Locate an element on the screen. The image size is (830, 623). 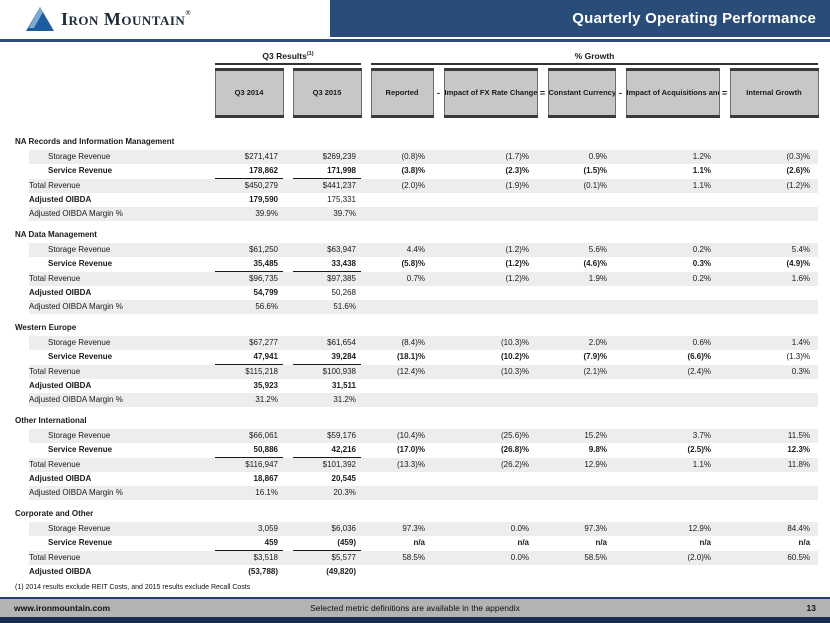
value-cell: 459 is located at coordinates (249, 543).